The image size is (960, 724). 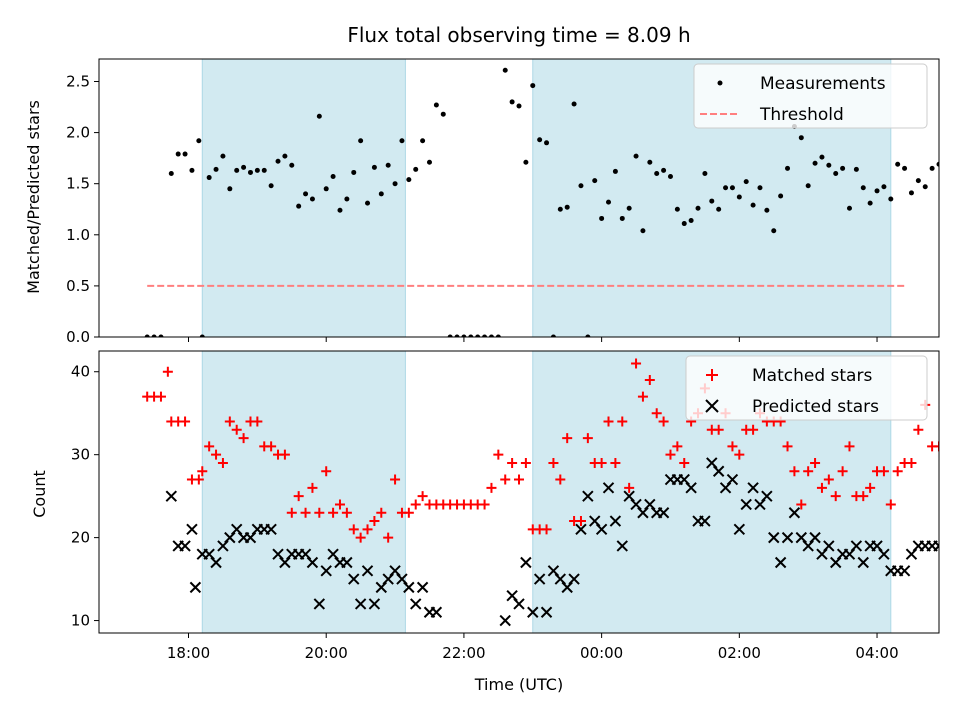 I want to click on y-tick-label: 20, so click(x=80, y=538).